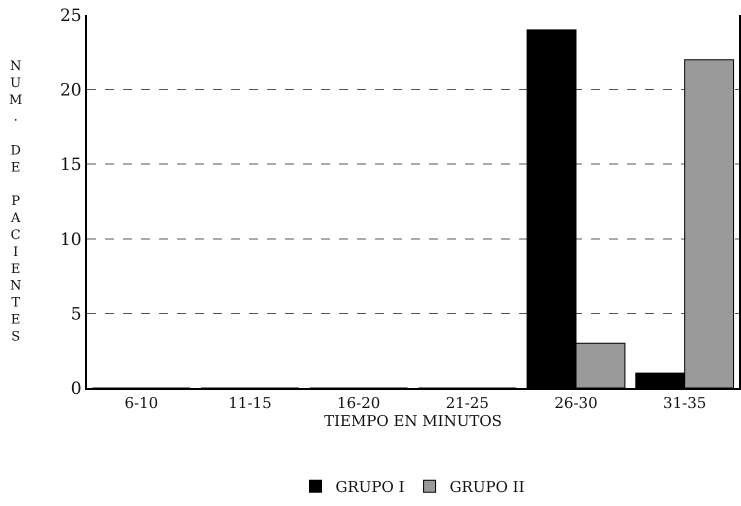 The height and width of the screenshot is (506, 741). What do you see at coordinates (15, 201) in the screenshot?
I see `text: NUM. DE PACIENTES` at bounding box center [15, 201].